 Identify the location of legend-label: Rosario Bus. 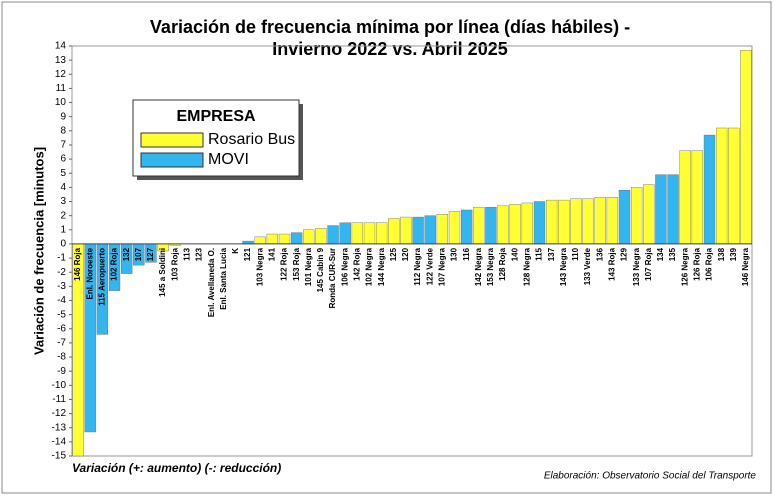
(251, 139).